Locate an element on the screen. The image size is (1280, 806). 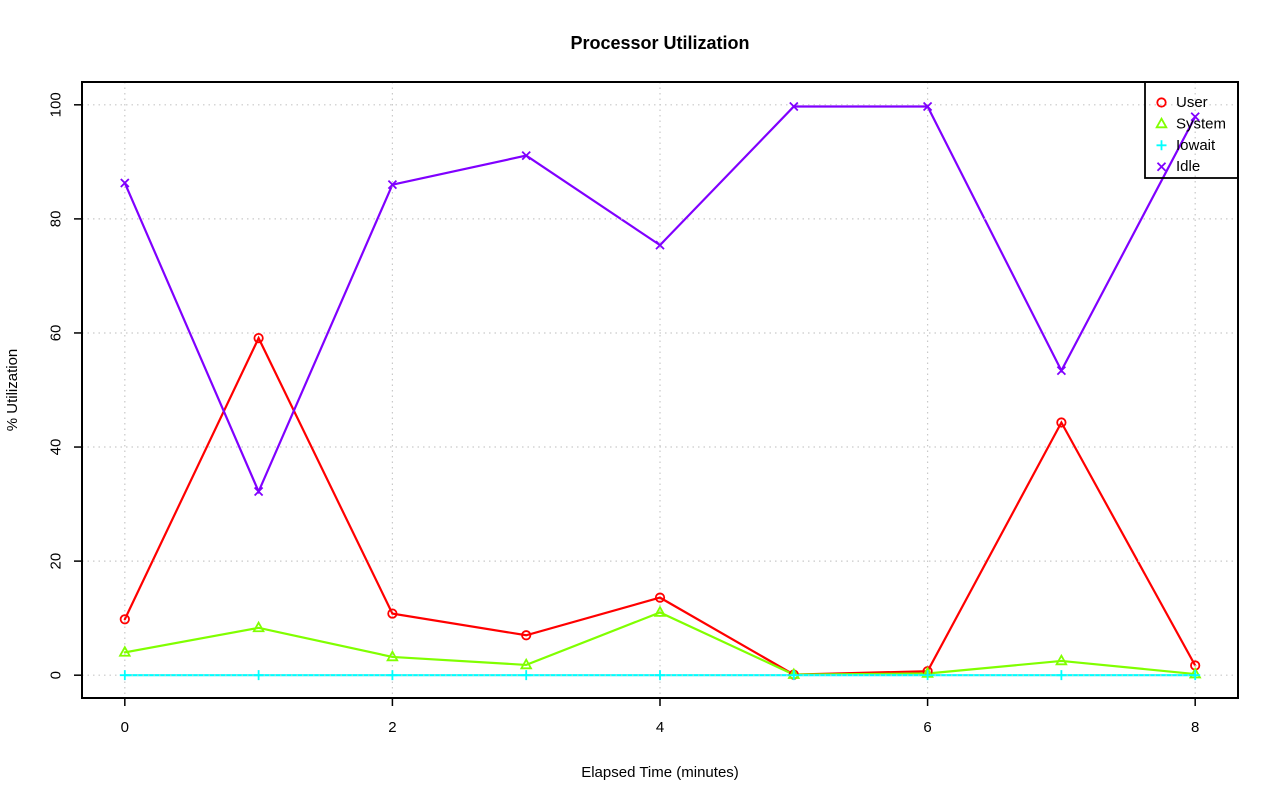
x-axis-label: Elapsed Time (minutes) is located at coordinates (660, 772).